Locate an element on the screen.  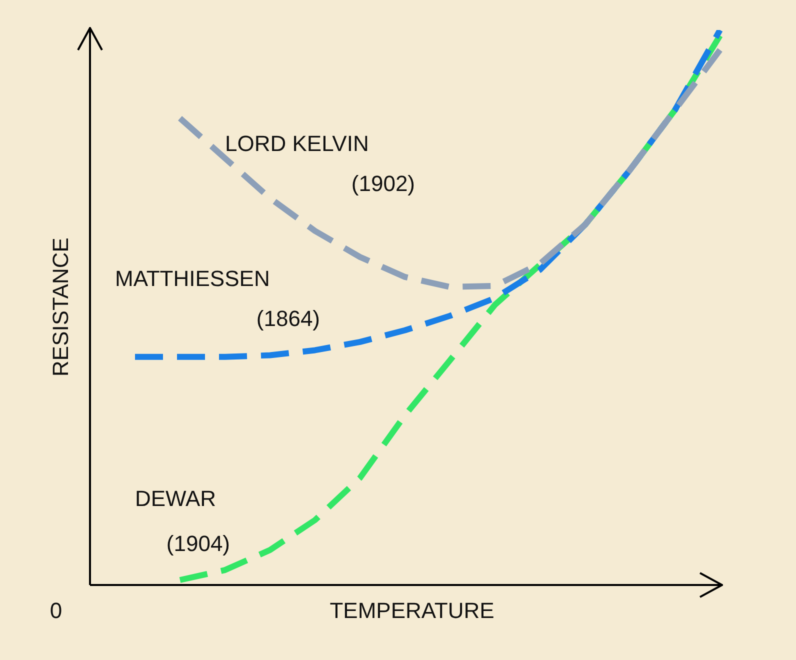
series-label: LORD KELVIN (1902) is located at coordinates (320, 163).